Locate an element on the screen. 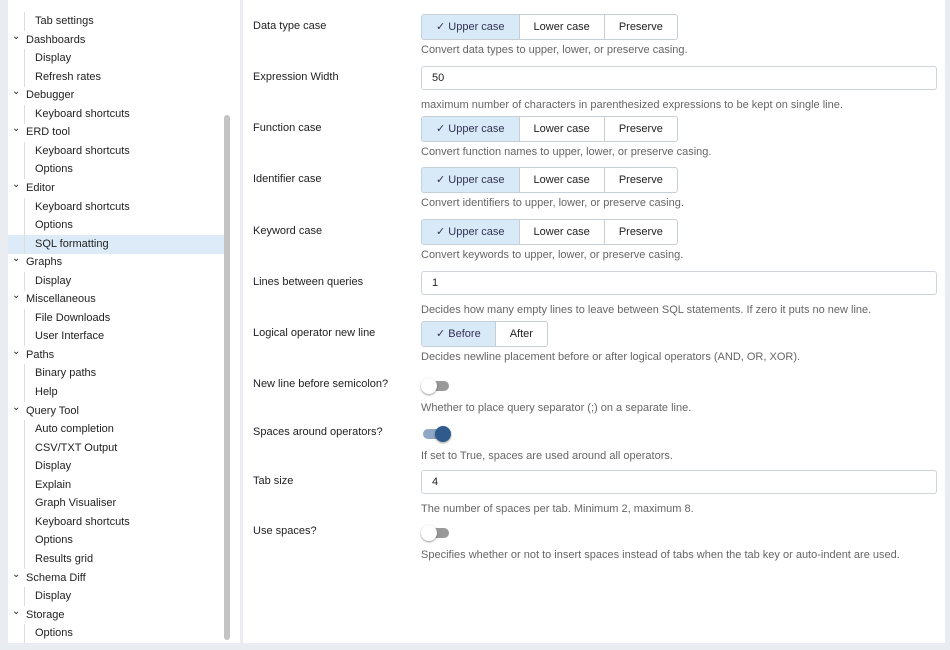 The height and width of the screenshot is (650, 950). tree-item-label: SQL formatting is located at coordinates (72, 243).